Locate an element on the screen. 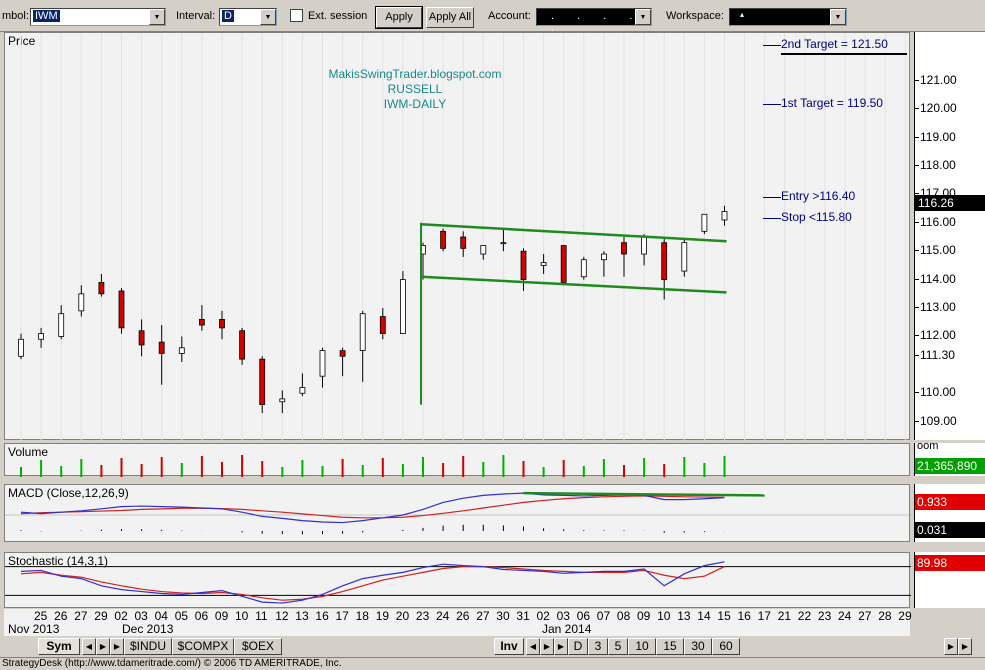 Image resolution: width=985 pixels, height=670 pixels. stoch-value-box: 89.98 is located at coordinates (950, 563).